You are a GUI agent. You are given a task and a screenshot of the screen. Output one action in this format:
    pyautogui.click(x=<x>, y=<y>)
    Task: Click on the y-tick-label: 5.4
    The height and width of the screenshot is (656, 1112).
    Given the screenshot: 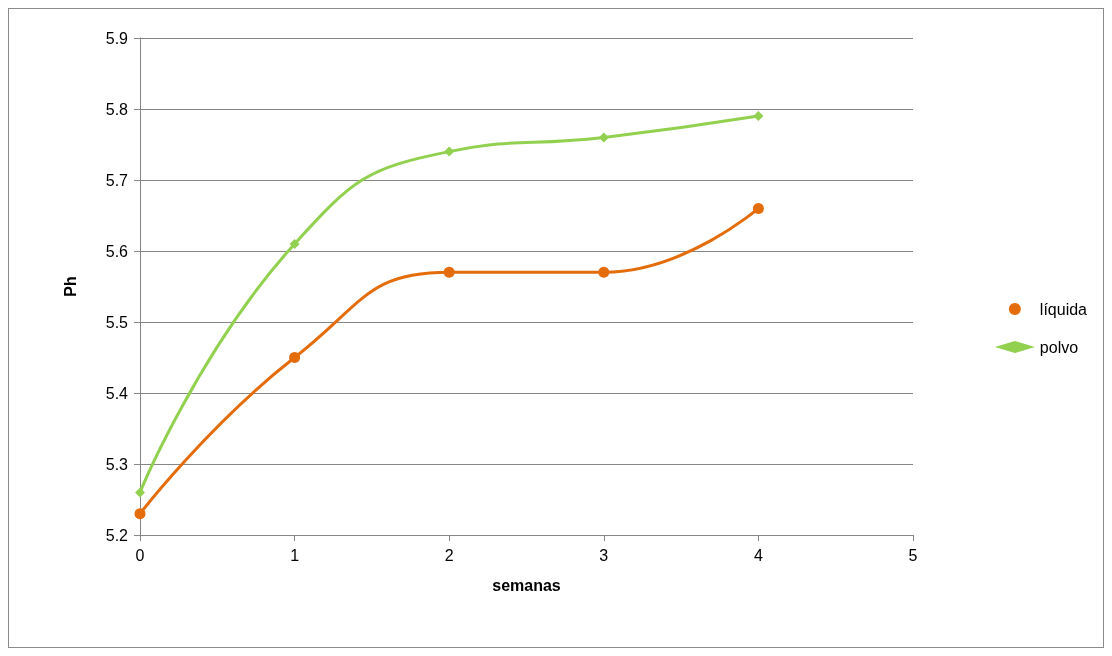 What is the action you would take?
    pyautogui.click(x=117, y=393)
    